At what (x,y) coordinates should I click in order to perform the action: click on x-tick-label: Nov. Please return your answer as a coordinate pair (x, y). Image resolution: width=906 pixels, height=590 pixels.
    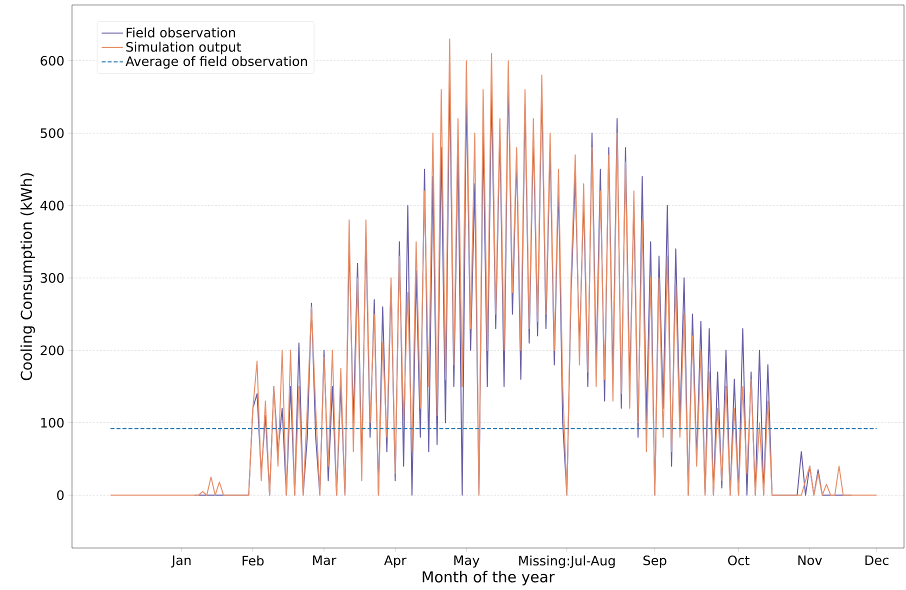
    Looking at the image, I should click on (810, 561).